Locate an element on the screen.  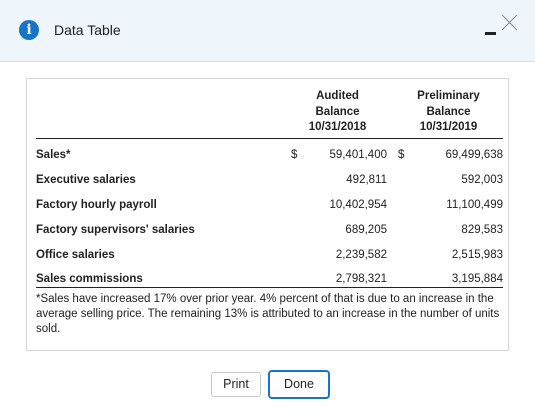
column-header-preliminary: Preliminary Balance 10/31/2019 is located at coordinates (448, 112).